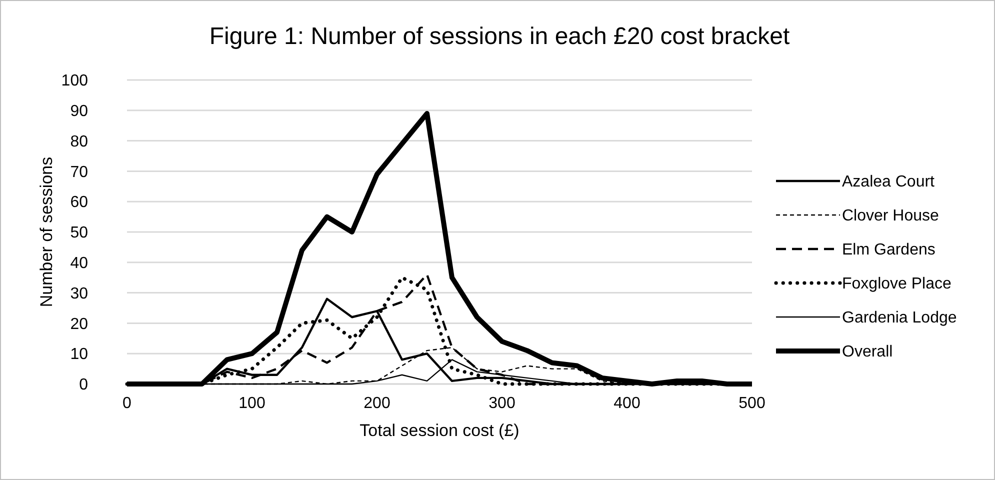 The height and width of the screenshot is (480, 995). What do you see at coordinates (252, 403) in the screenshot?
I see `x-tick-label: 100` at bounding box center [252, 403].